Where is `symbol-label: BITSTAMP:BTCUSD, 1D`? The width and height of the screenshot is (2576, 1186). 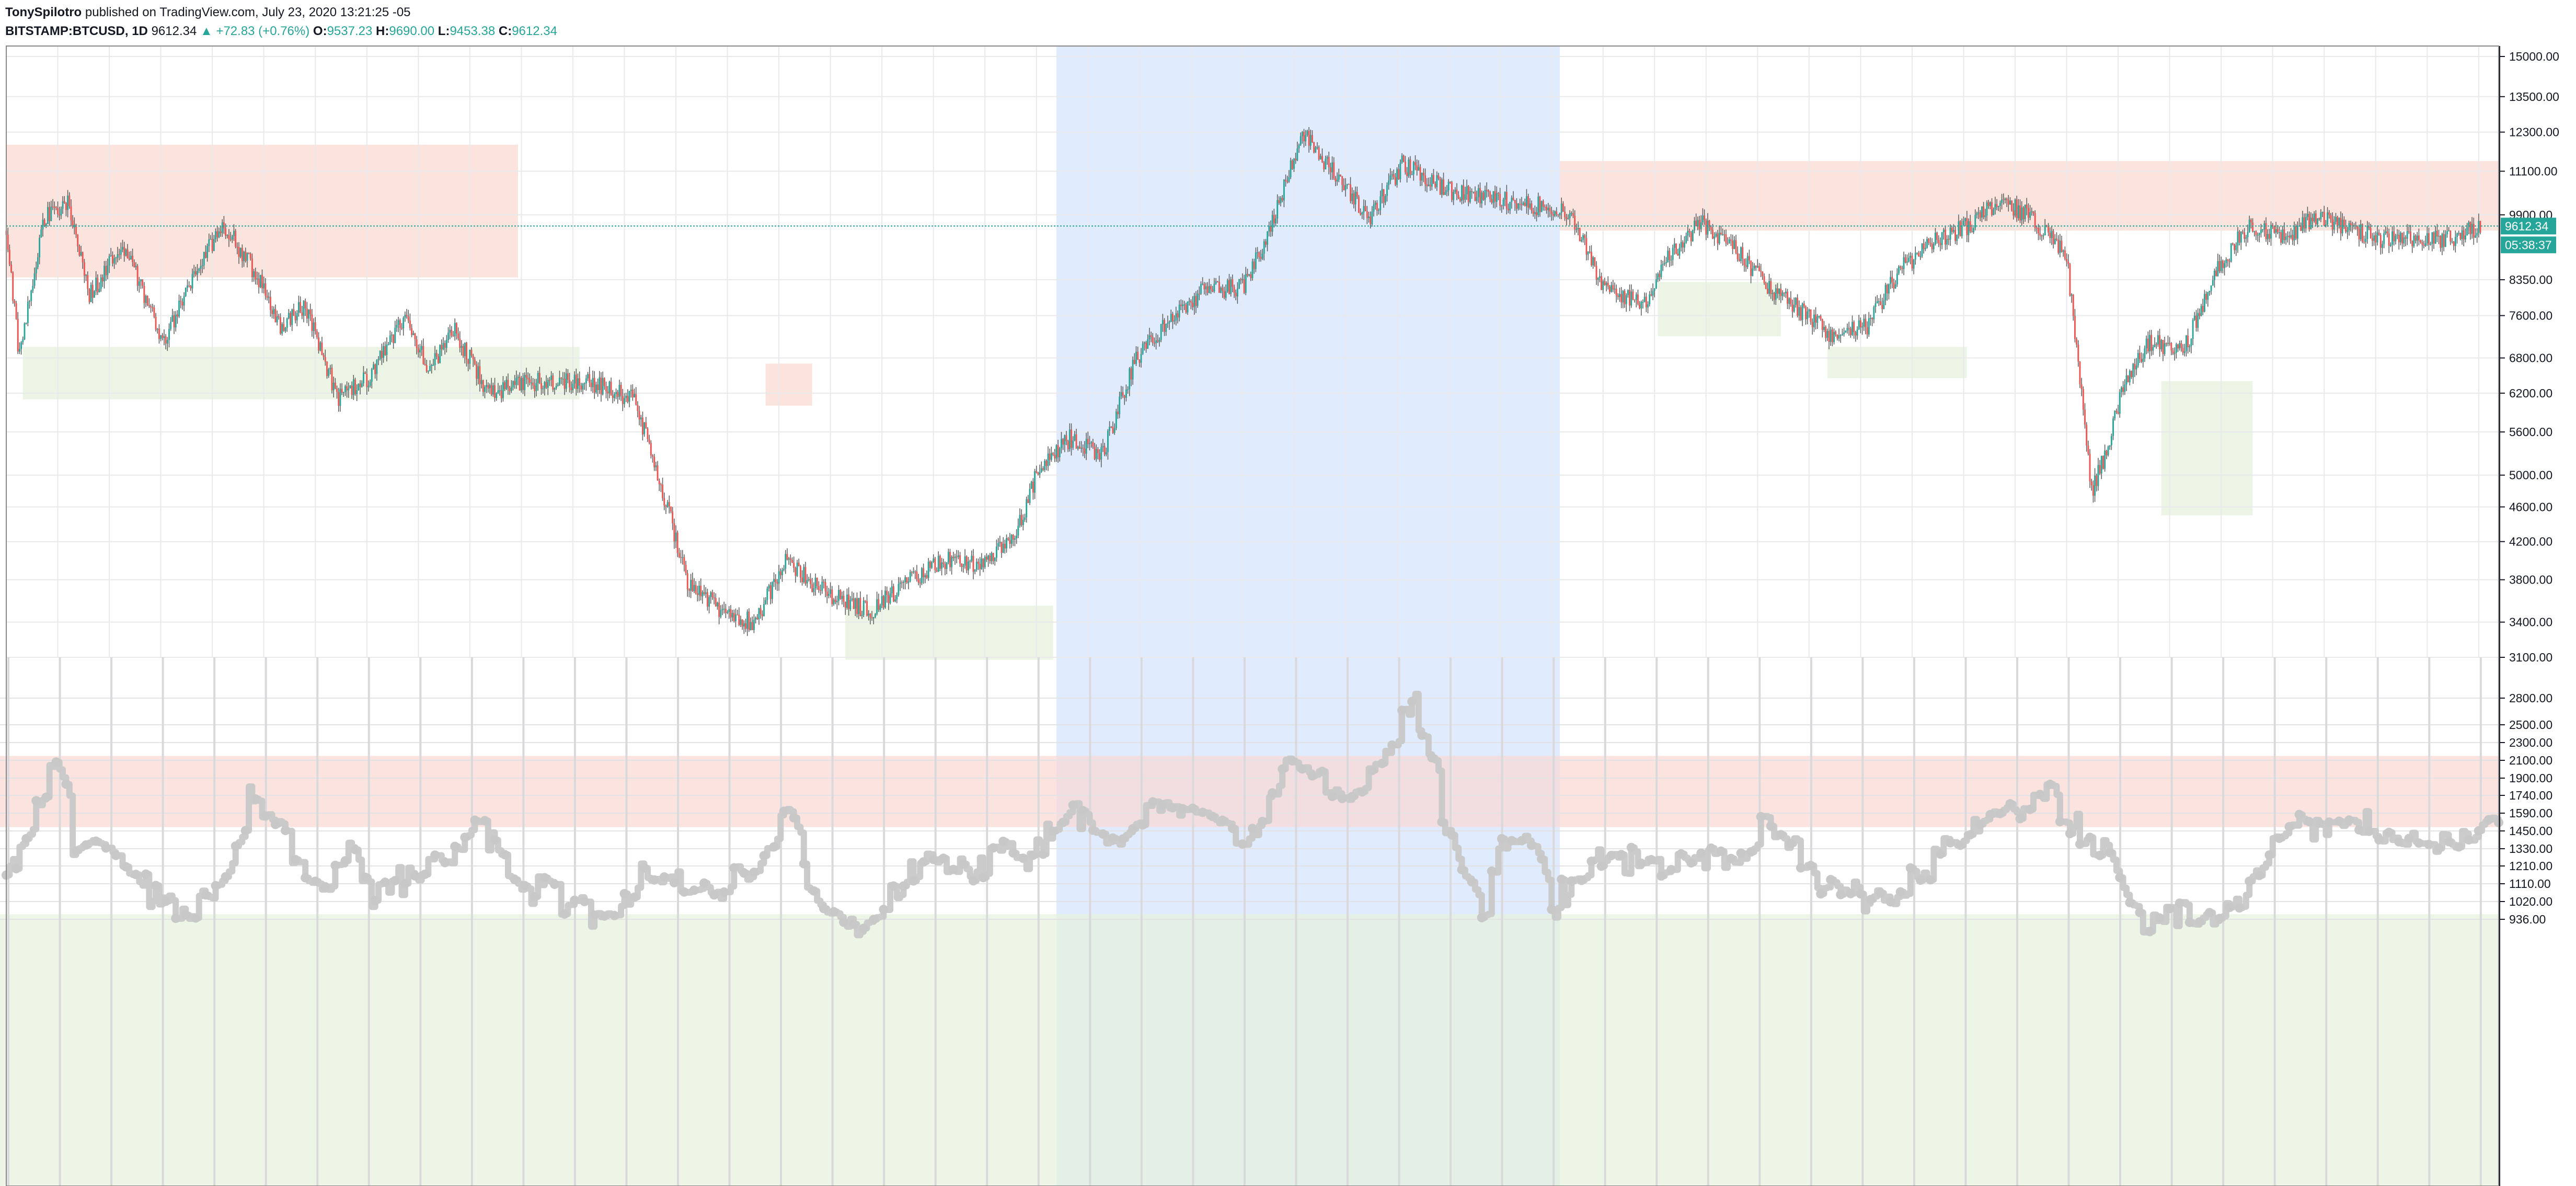
symbol-label: BITSTAMP:BTCUSD, 1D is located at coordinates (76, 31).